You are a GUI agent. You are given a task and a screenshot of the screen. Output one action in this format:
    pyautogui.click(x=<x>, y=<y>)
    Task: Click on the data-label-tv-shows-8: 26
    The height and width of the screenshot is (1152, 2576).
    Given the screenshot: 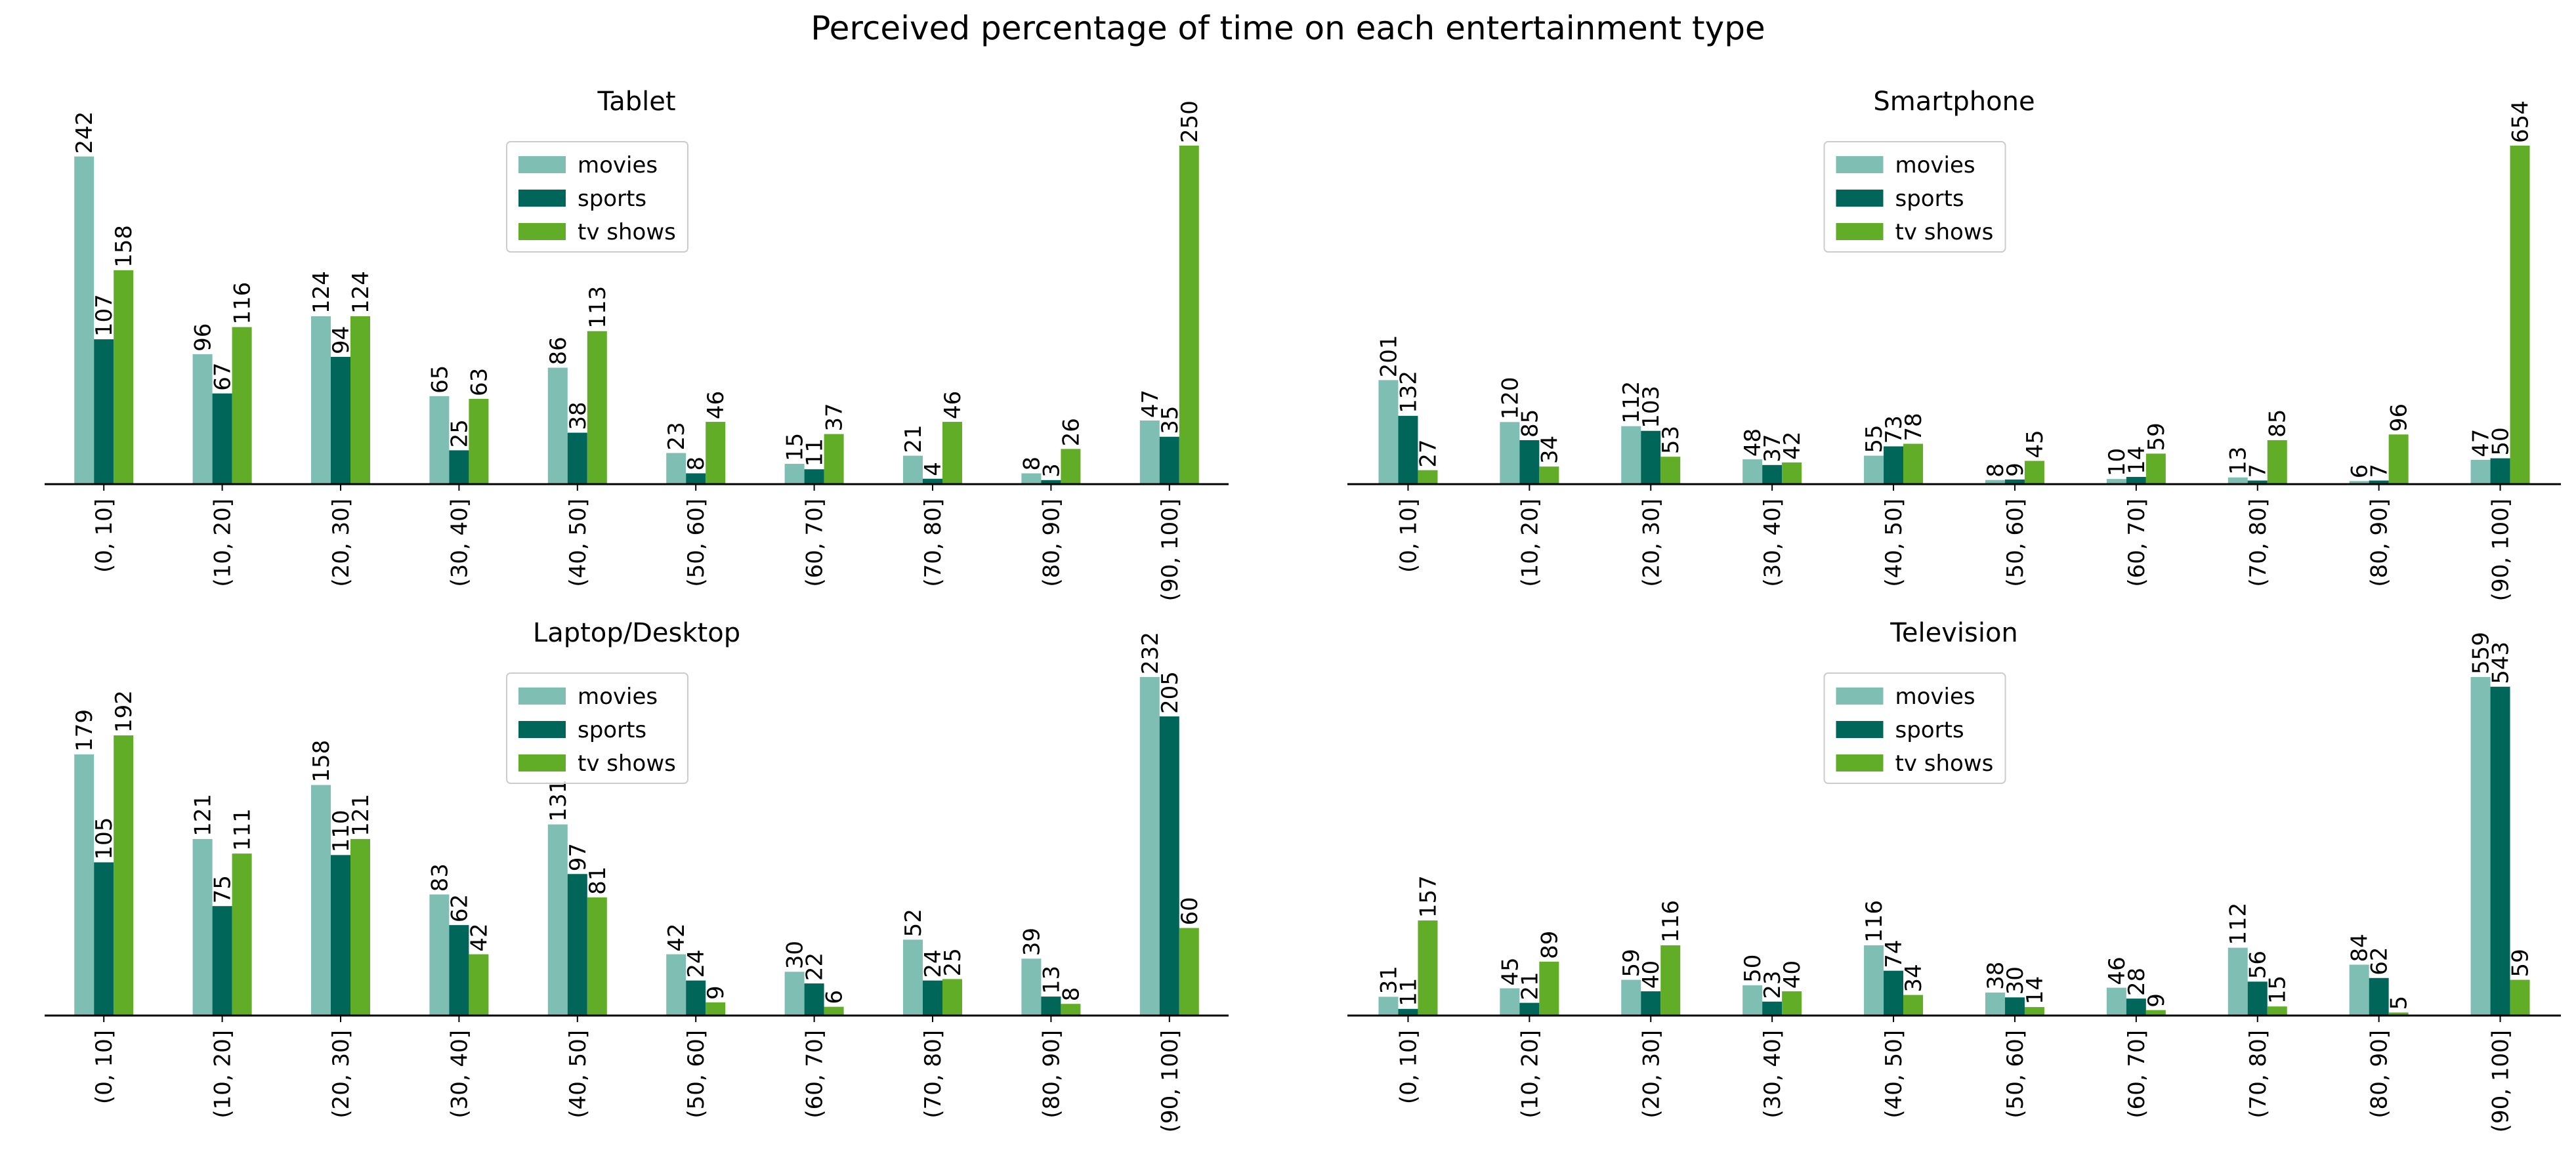 What is the action you would take?
    pyautogui.click(x=1071, y=432)
    